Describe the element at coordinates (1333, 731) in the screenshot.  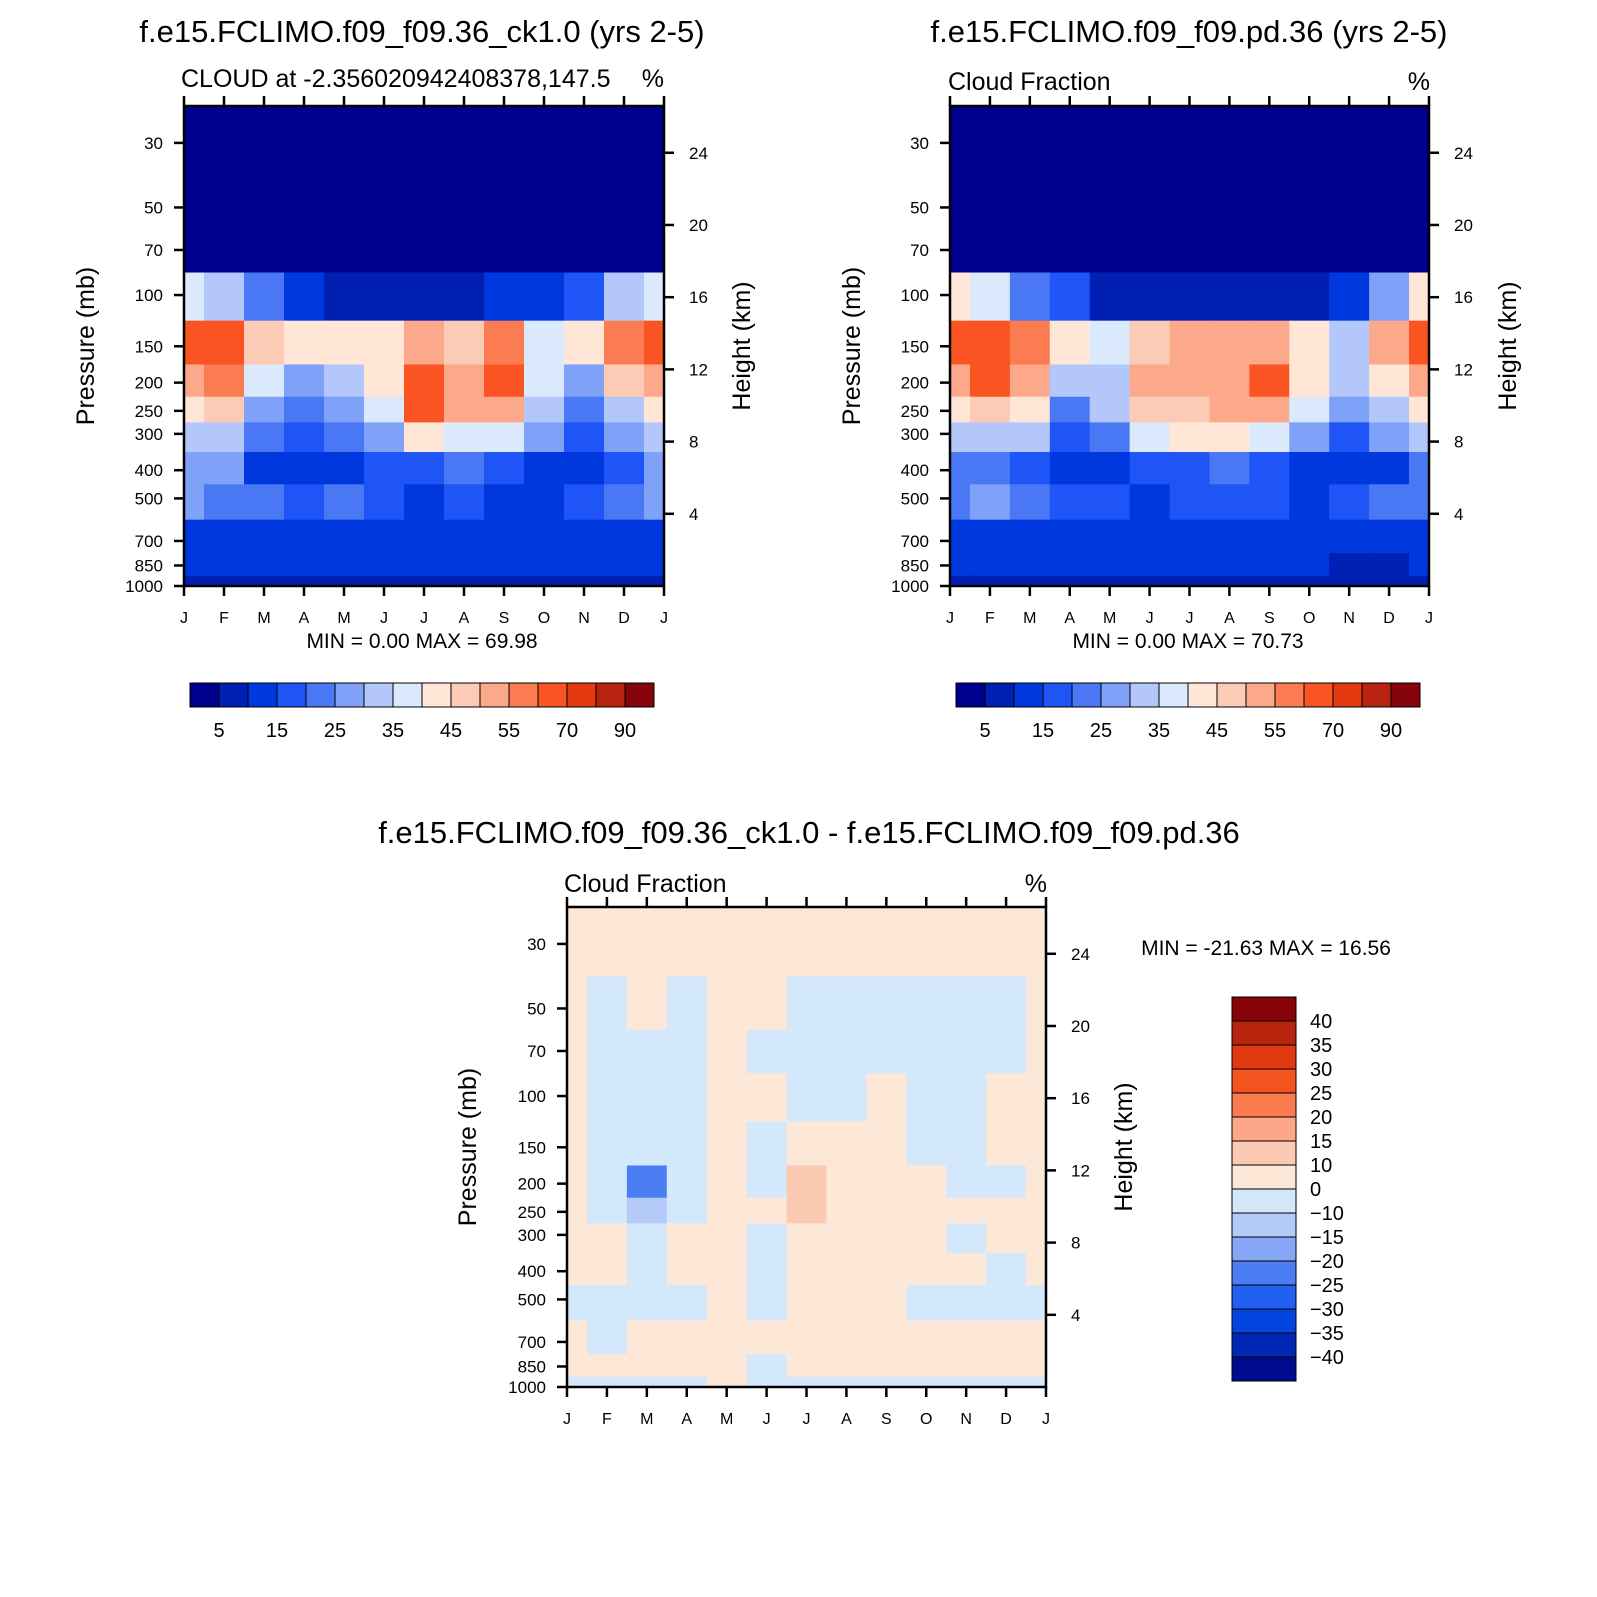
I see `colorbar-label: 70` at that location.